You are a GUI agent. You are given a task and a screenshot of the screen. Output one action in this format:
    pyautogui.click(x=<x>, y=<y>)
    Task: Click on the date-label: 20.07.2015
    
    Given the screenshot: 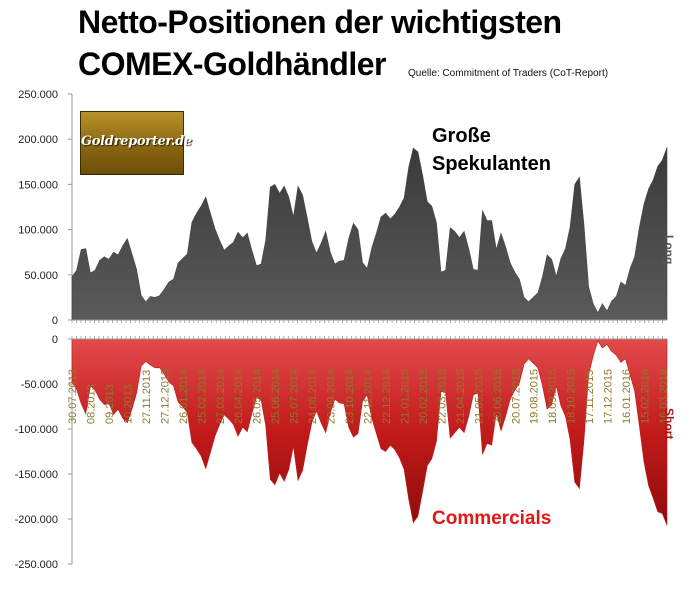 What is the action you would take?
    pyautogui.click(x=516, y=396)
    